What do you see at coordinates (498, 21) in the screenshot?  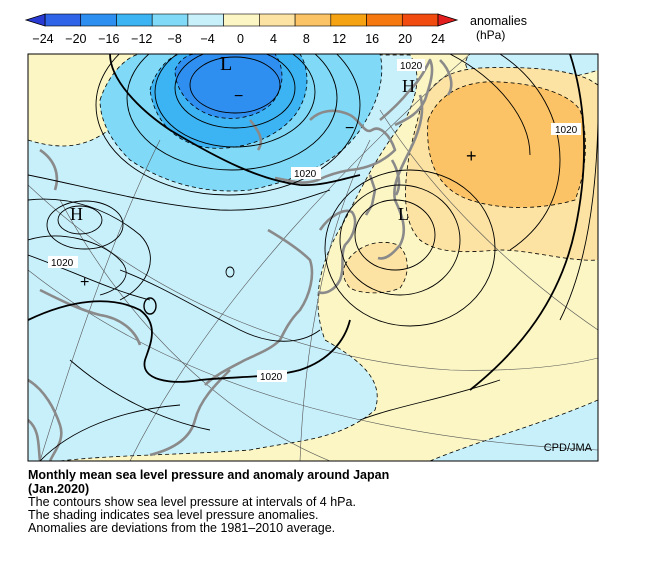 I see `colorbar-label: anomalies` at bounding box center [498, 21].